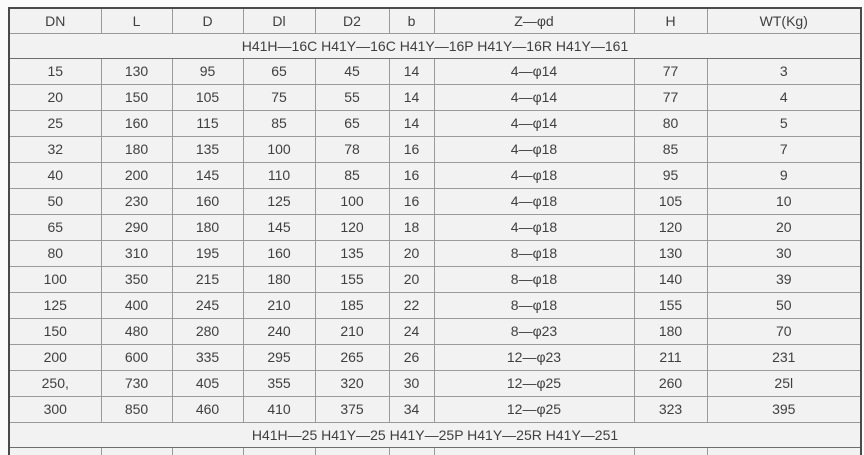 This screenshot has width=864, height=455. What do you see at coordinates (411, 305) in the screenshot?
I see `cell: 22` at bounding box center [411, 305].